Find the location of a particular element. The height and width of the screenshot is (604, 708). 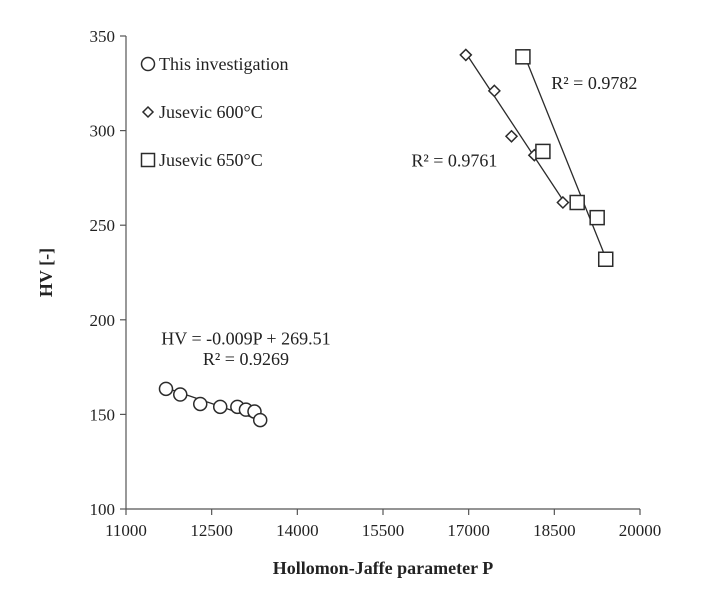

y-tick-label: 200 is located at coordinates (103, 320).